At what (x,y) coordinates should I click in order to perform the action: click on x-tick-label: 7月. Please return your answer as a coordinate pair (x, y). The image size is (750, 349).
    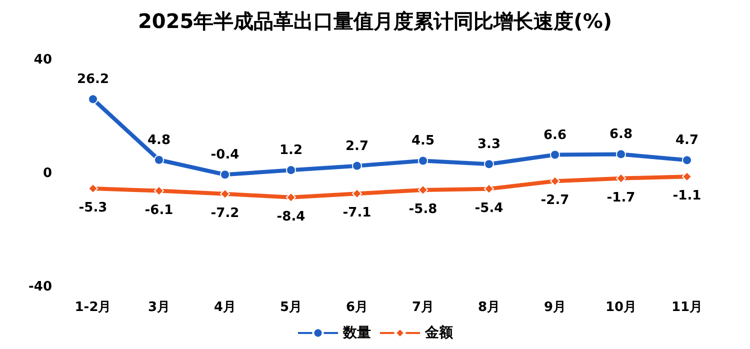
    Looking at the image, I should click on (423, 307).